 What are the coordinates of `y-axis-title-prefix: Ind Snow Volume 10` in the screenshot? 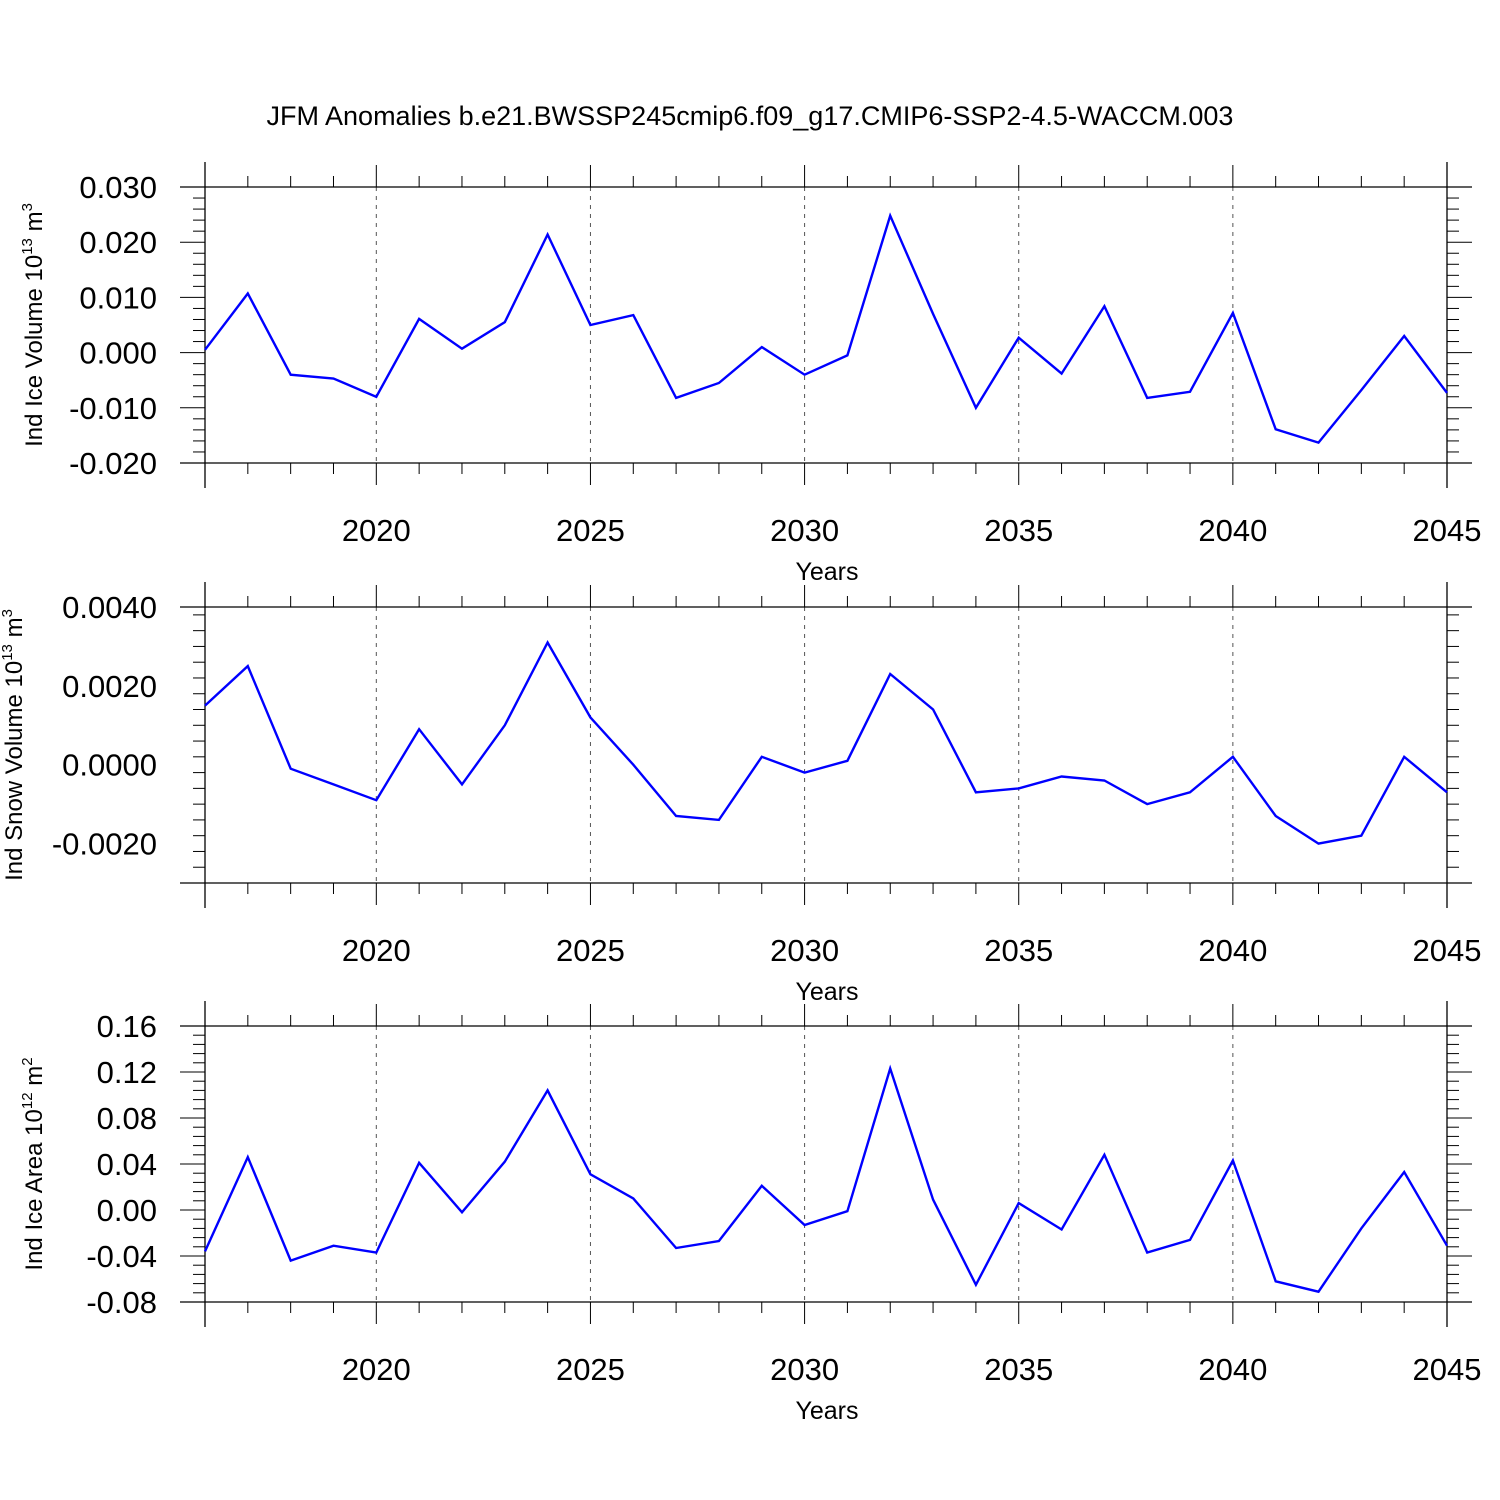 It's located at (14, 771).